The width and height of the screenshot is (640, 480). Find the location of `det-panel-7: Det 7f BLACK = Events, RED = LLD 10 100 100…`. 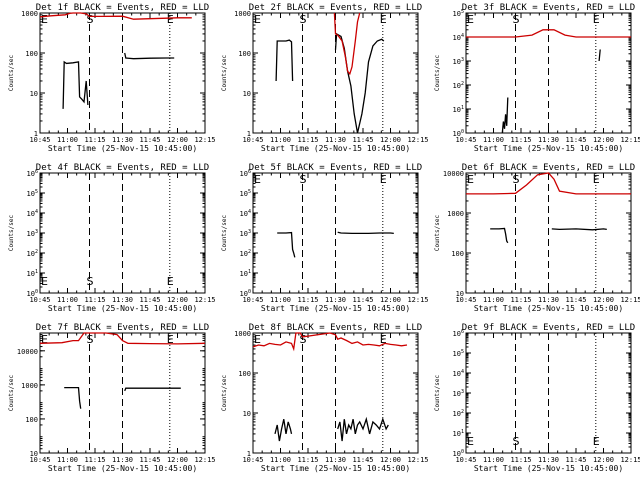

det-panel-7: Det 7f BLACK = Events, RED = LLD 10 100 100… is located at coordinates (112, 398).